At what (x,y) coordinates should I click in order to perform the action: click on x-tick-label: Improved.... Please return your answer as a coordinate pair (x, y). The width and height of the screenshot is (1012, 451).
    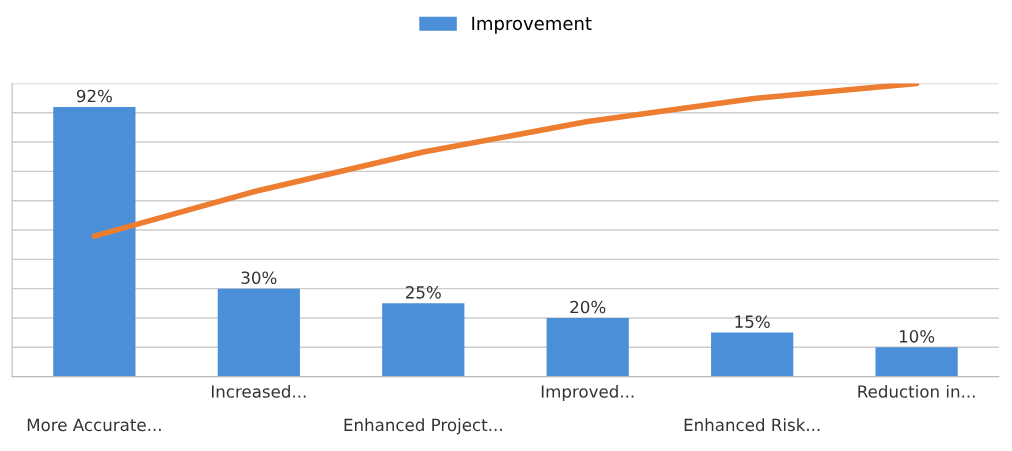
    Looking at the image, I should click on (587, 393).